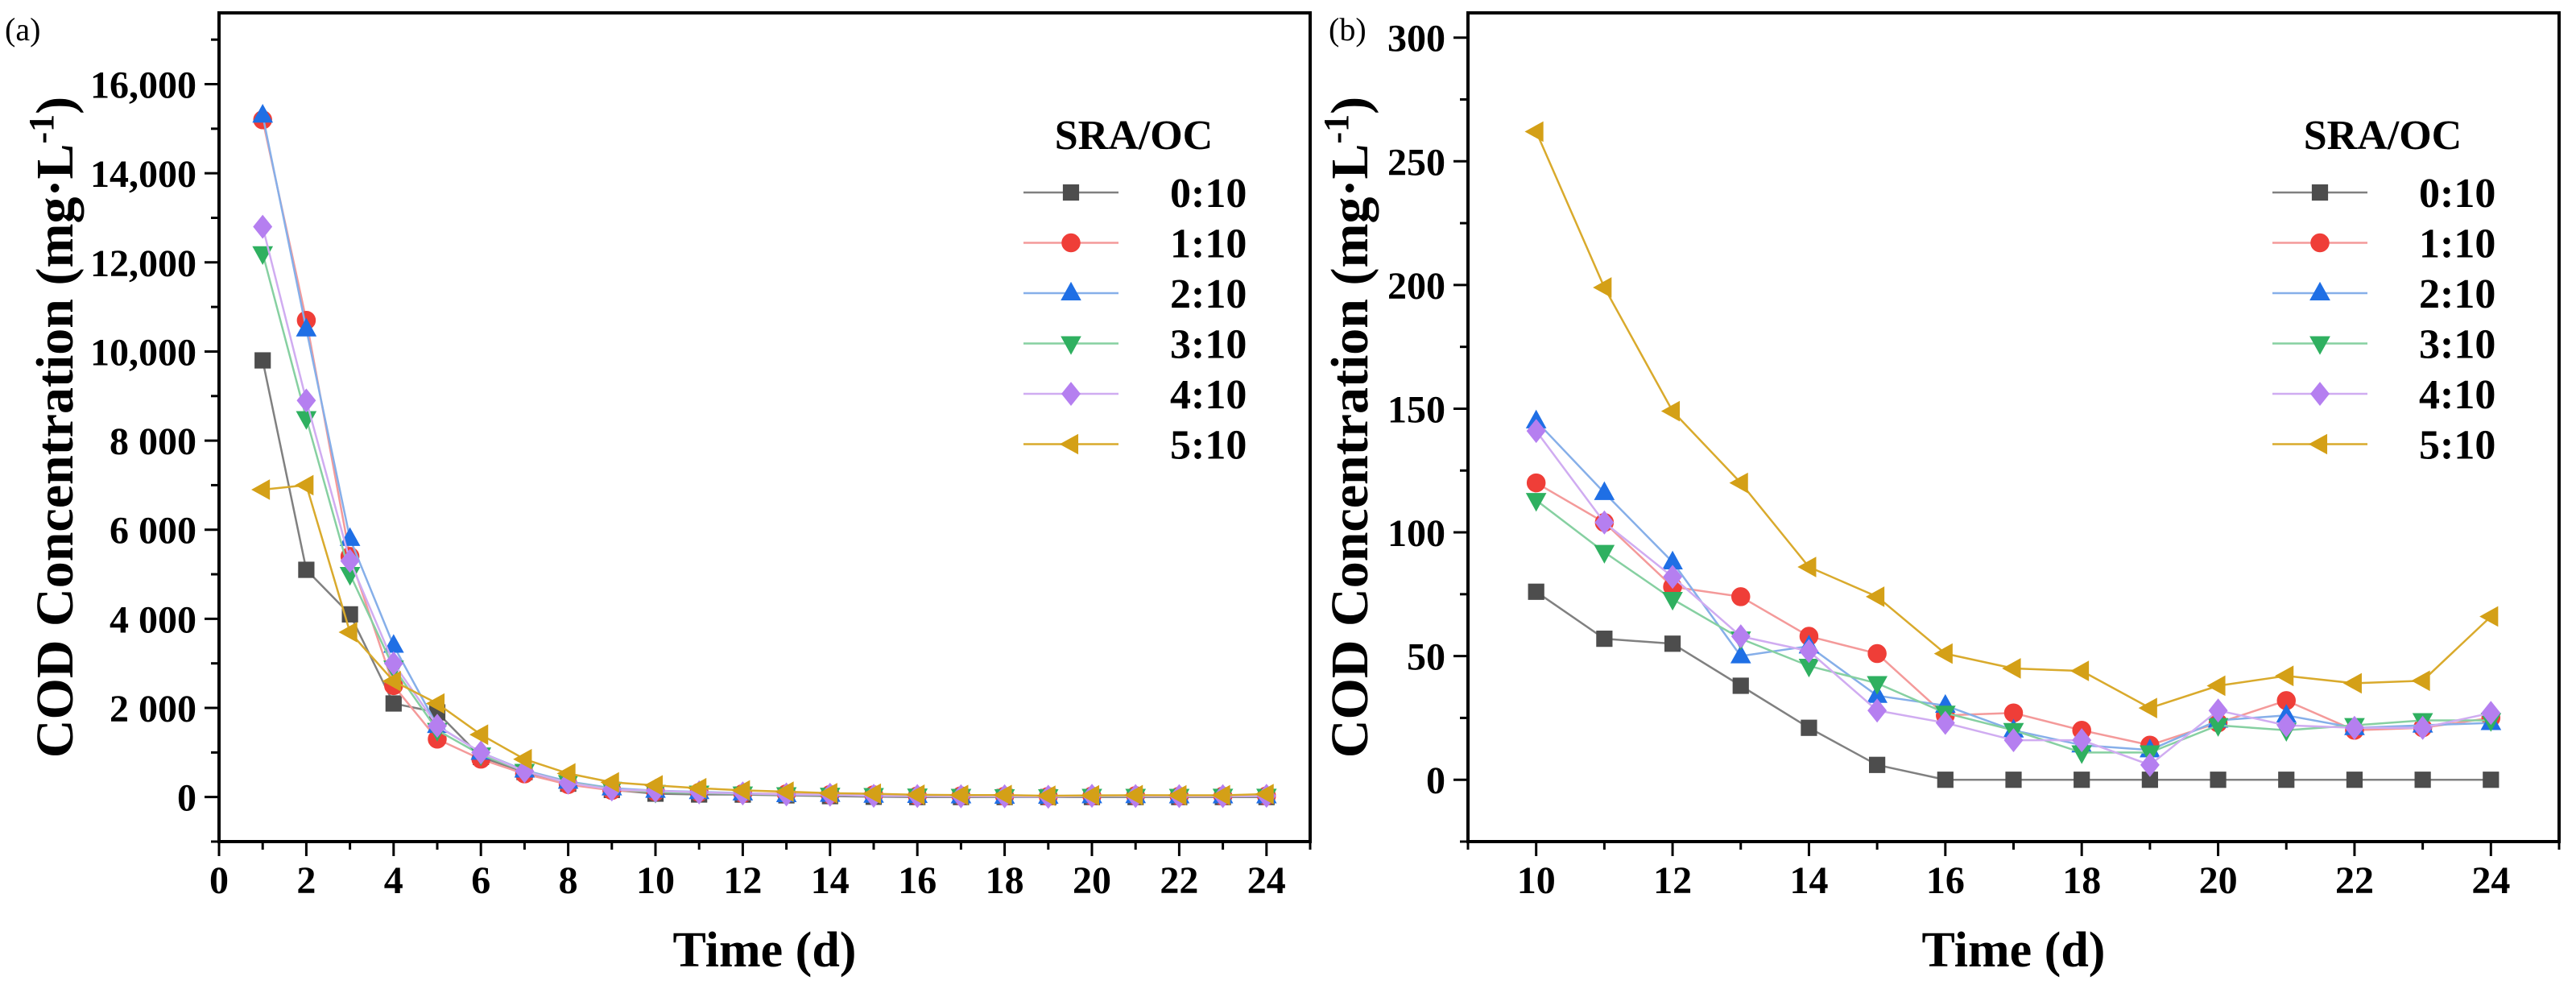 The width and height of the screenshot is (2576, 993). Describe the element at coordinates (1208, 345) in the screenshot. I see `panel-a-legend-label-3-10: 3:10` at that location.